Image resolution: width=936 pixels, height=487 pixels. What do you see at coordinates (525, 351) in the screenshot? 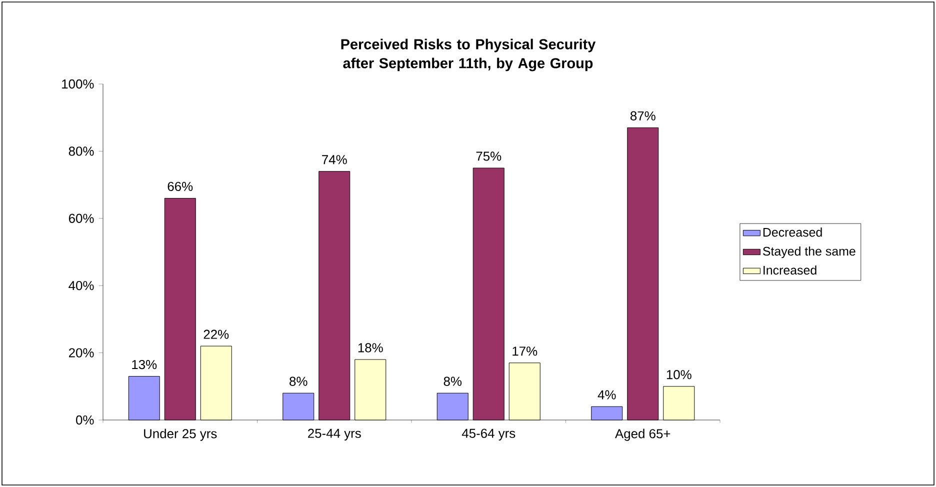
I see `data-label: 17%` at bounding box center [525, 351].